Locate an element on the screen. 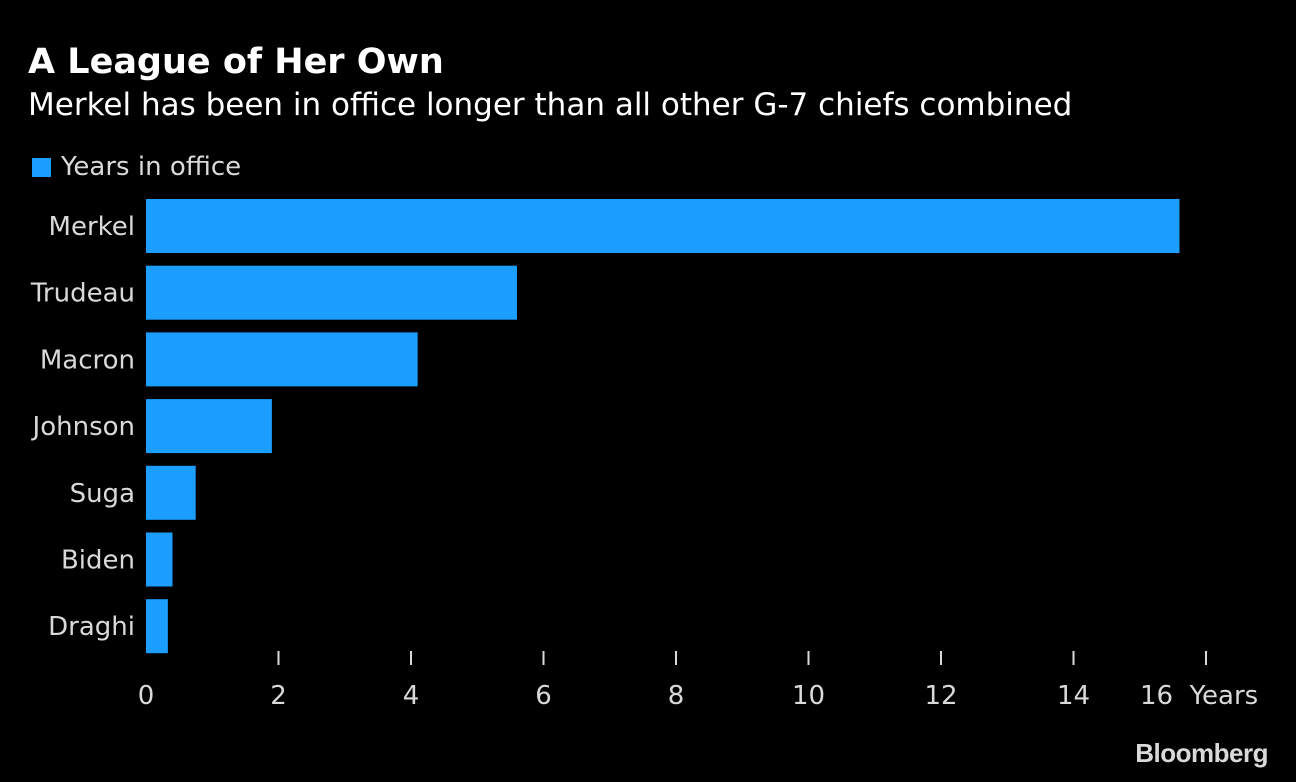 This screenshot has height=782, width=1296. legend-swatch is located at coordinates (41, 167).